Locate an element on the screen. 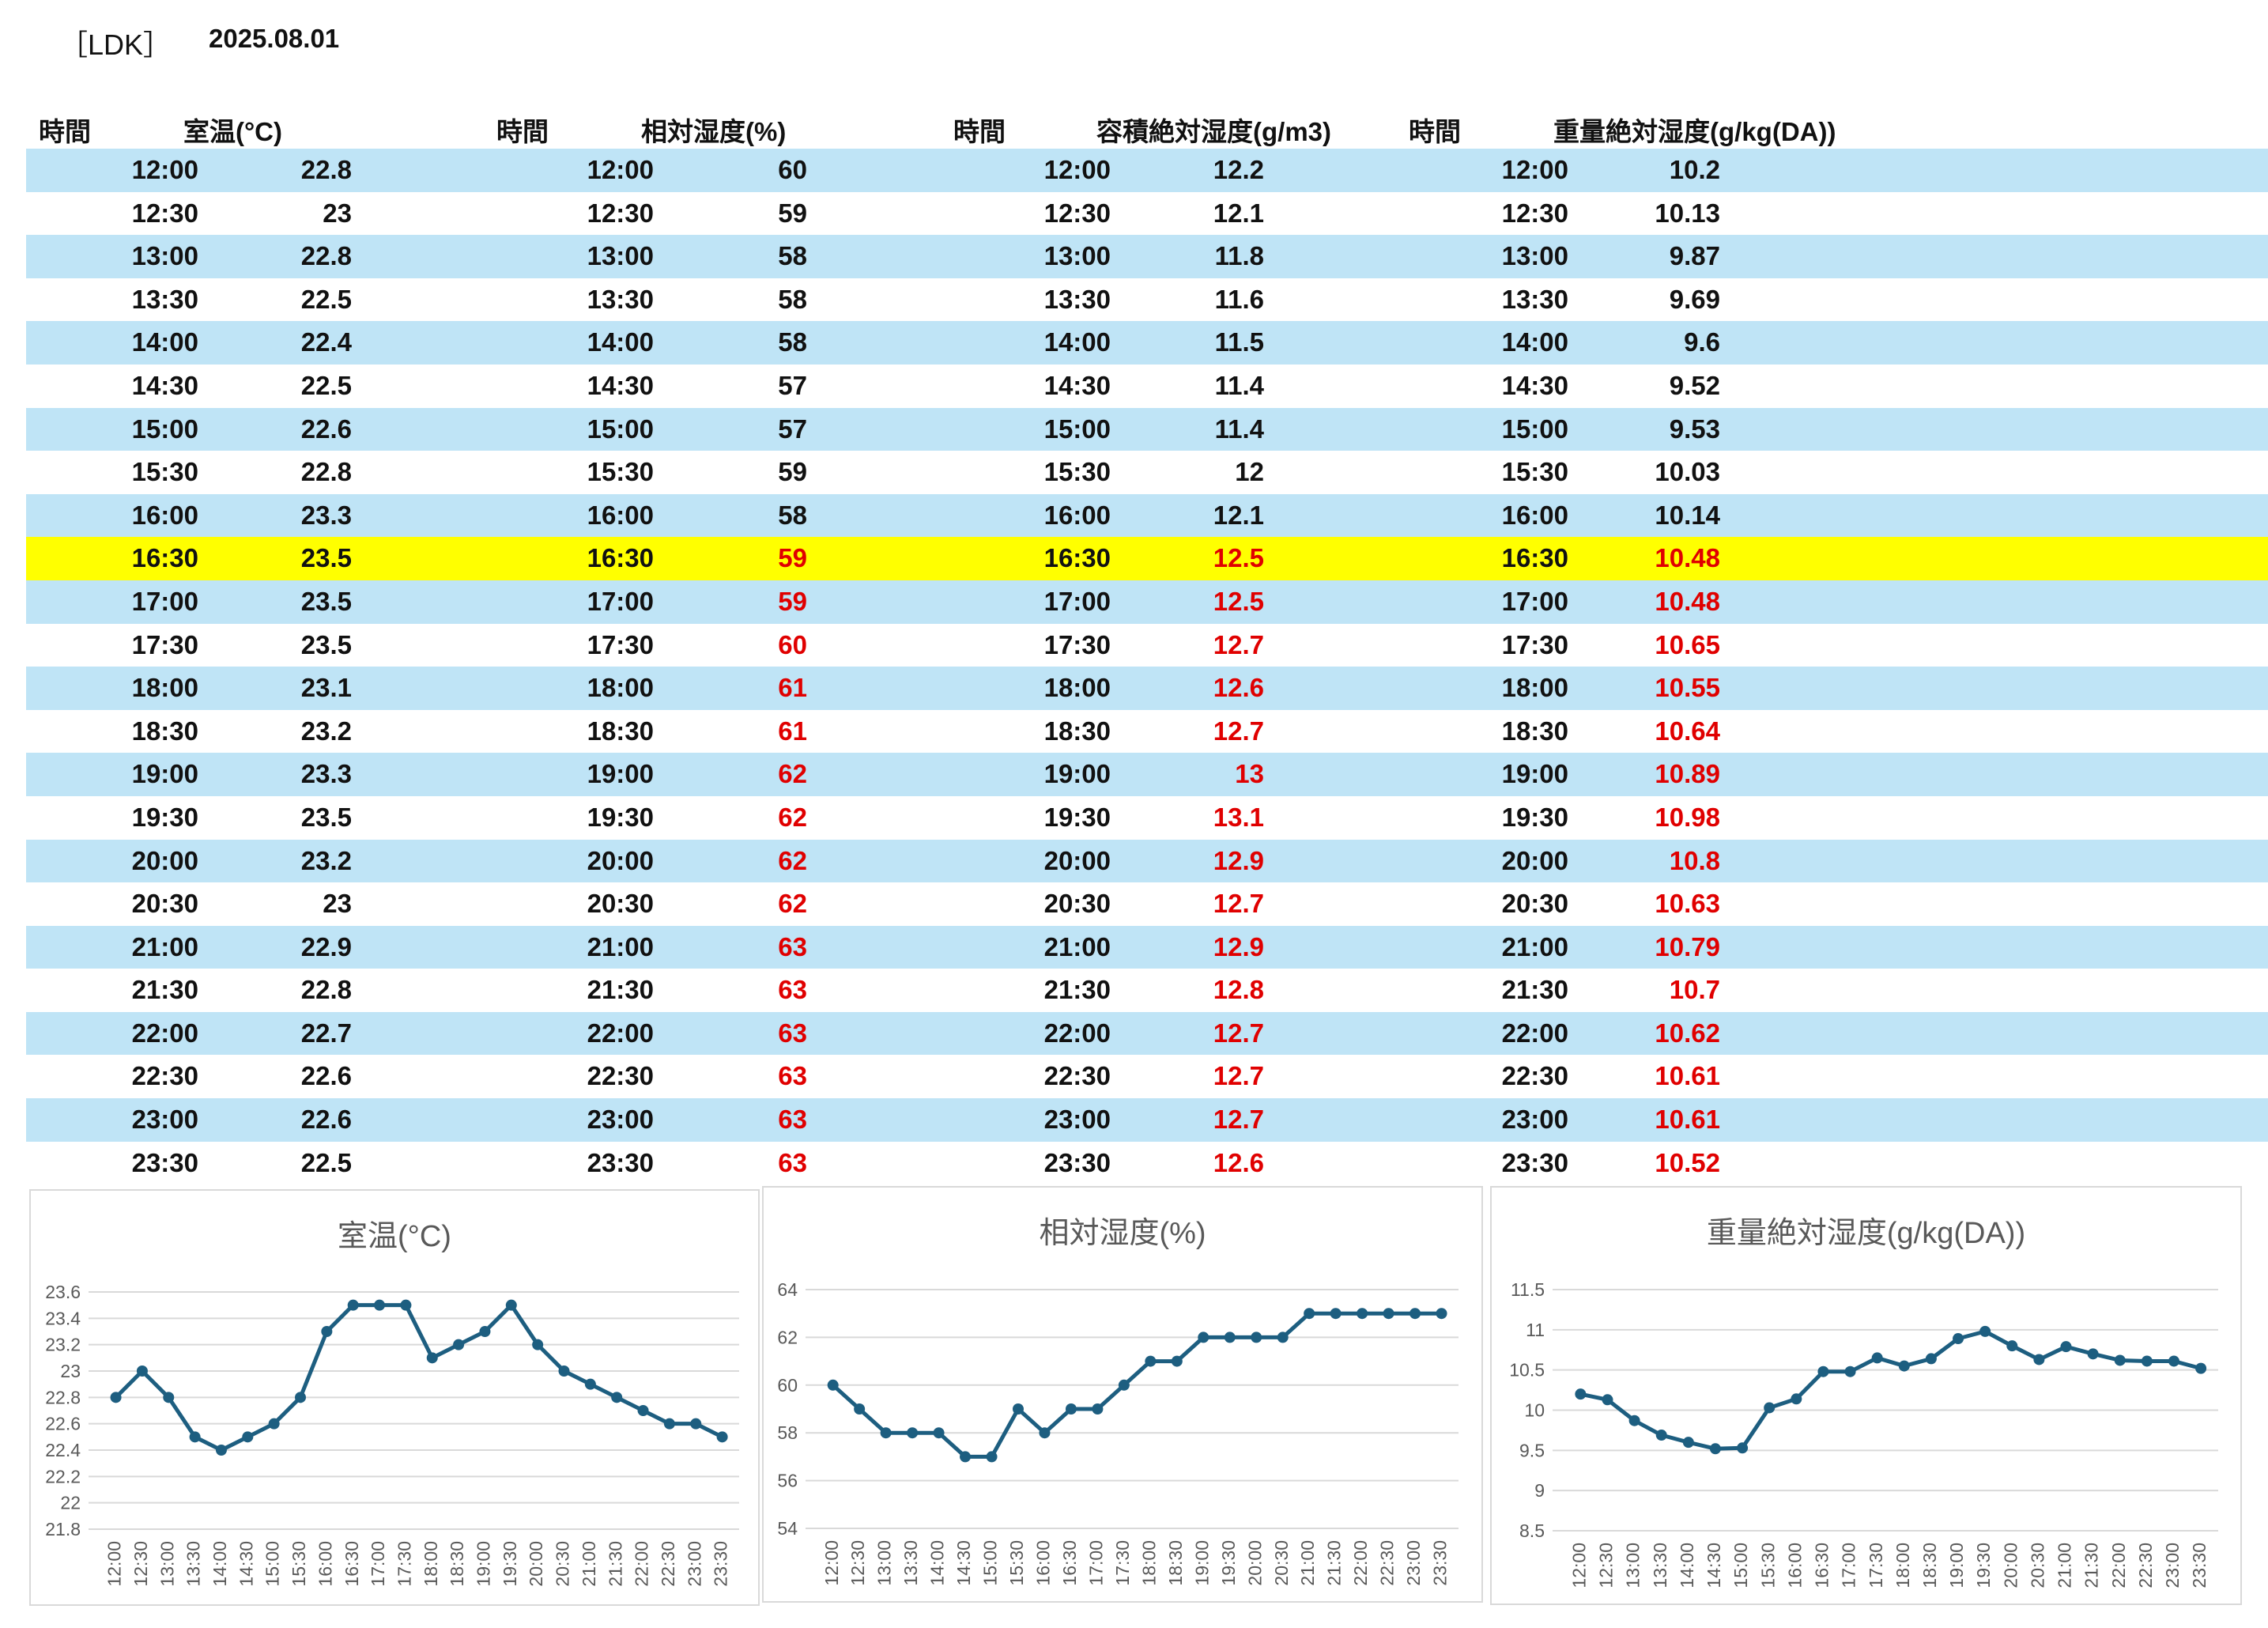 This screenshot has height=1628, width=2268. cell-vah: 12.7 is located at coordinates (1238, 1033).